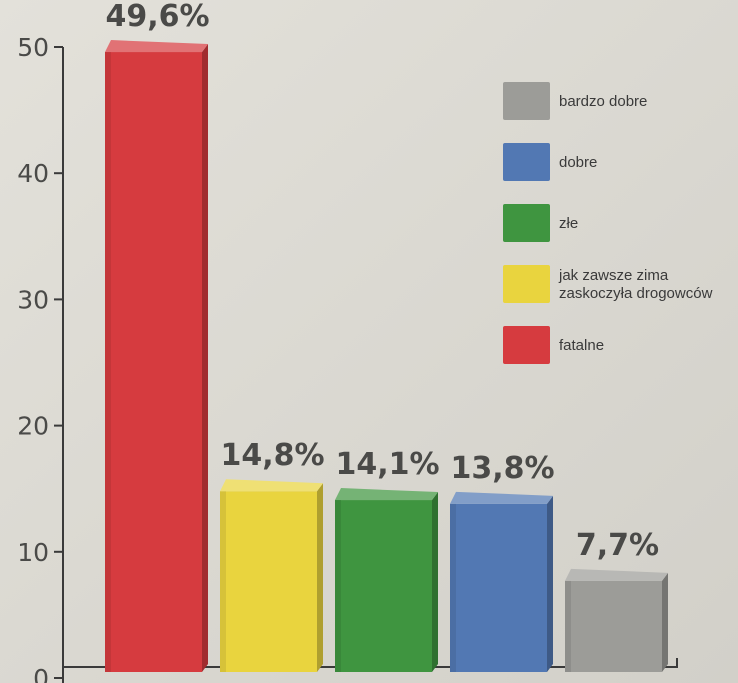  What do you see at coordinates (613, 275) in the screenshot?
I see `legend-label: jak zawsze zima` at bounding box center [613, 275].